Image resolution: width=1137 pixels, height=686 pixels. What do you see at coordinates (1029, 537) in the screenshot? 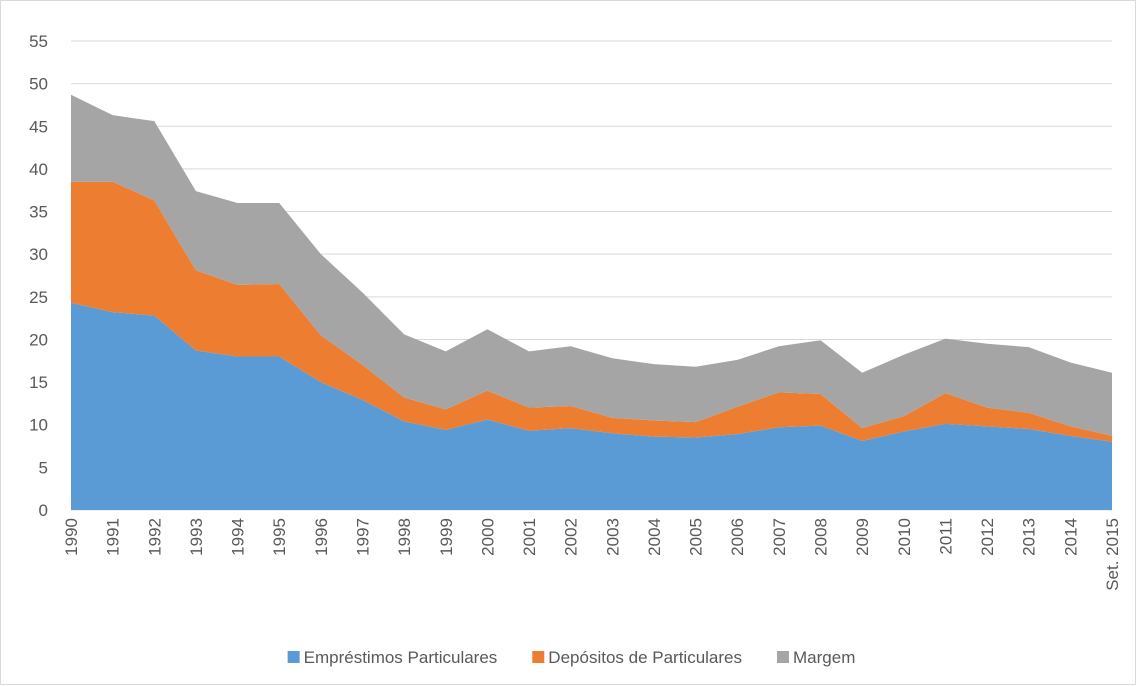
I see `x-tick-label: 2013` at bounding box center [1029, 537].